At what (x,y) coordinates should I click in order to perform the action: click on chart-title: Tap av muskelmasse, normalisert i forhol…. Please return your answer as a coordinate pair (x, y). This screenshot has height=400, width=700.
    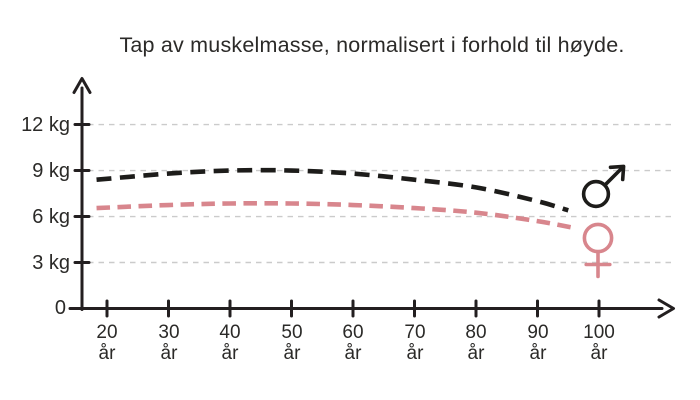
    Looking at the image, I should click on (372, 45).